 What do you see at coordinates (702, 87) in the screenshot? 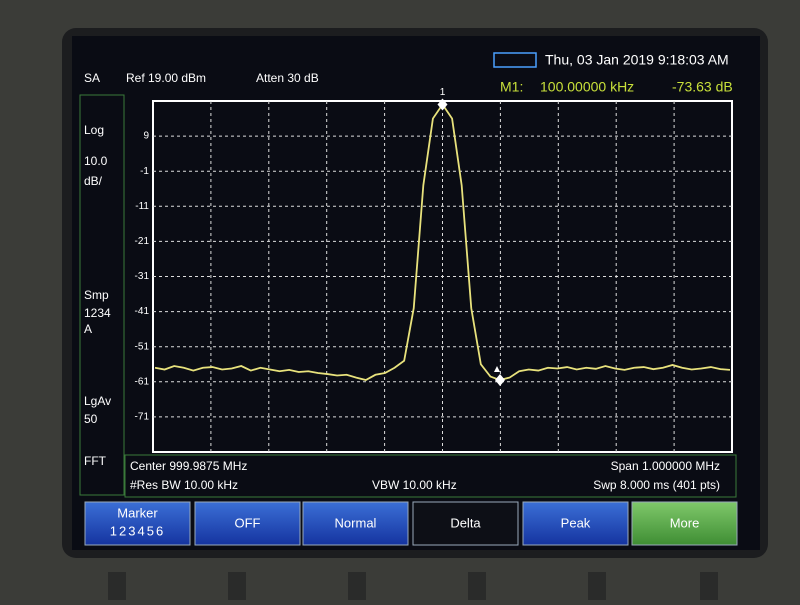
I see `marker-level: -73.63 dB` at bounding box center [702, 87].